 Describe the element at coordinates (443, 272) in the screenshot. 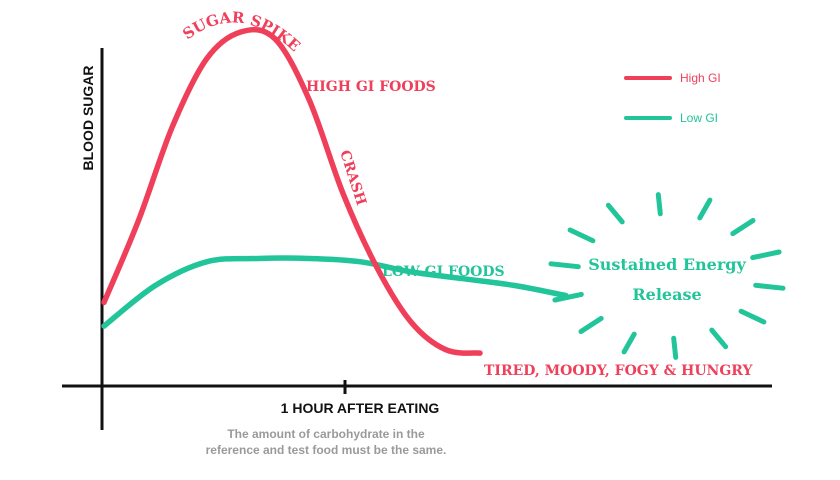

I see `low-gi-foods-label: LOW GI FOODS` at that location.